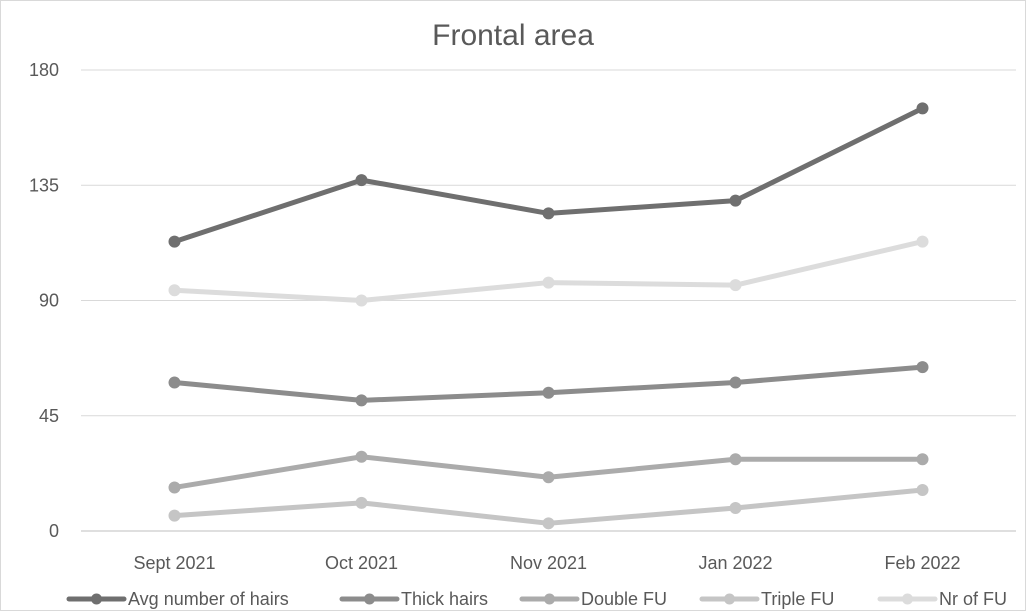  Describe the element at coordinates (922, 563) in the screenshot. I see `x-tick-label: Feb 2022` at that location.